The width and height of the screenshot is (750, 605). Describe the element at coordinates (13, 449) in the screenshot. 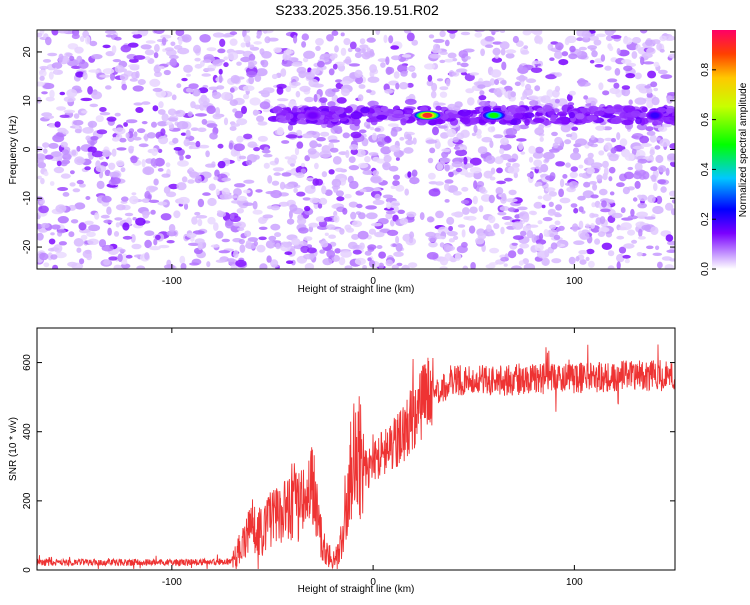

I see `snr-y-axis-label: SNR (10 * v/v)` at that location.